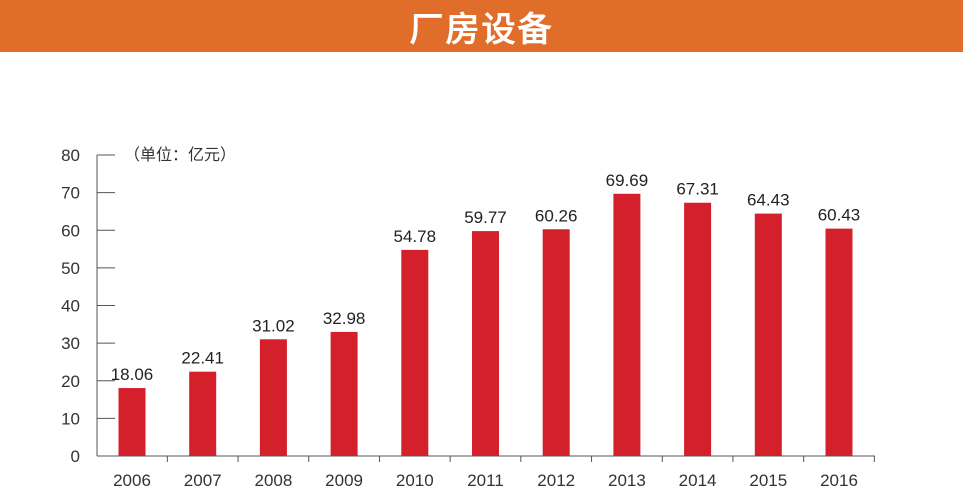 This screenshot has height=499, width=963. I want to click on bar-2008, so click(273, 397).